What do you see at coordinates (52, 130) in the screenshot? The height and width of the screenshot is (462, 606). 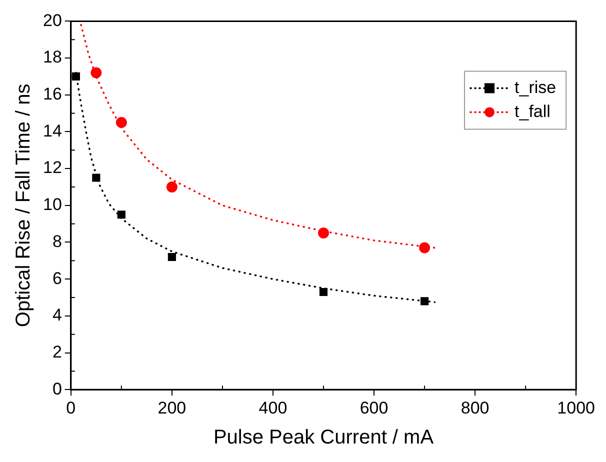 I see `y-tick-label: 14` at bounding box center [52, 130].